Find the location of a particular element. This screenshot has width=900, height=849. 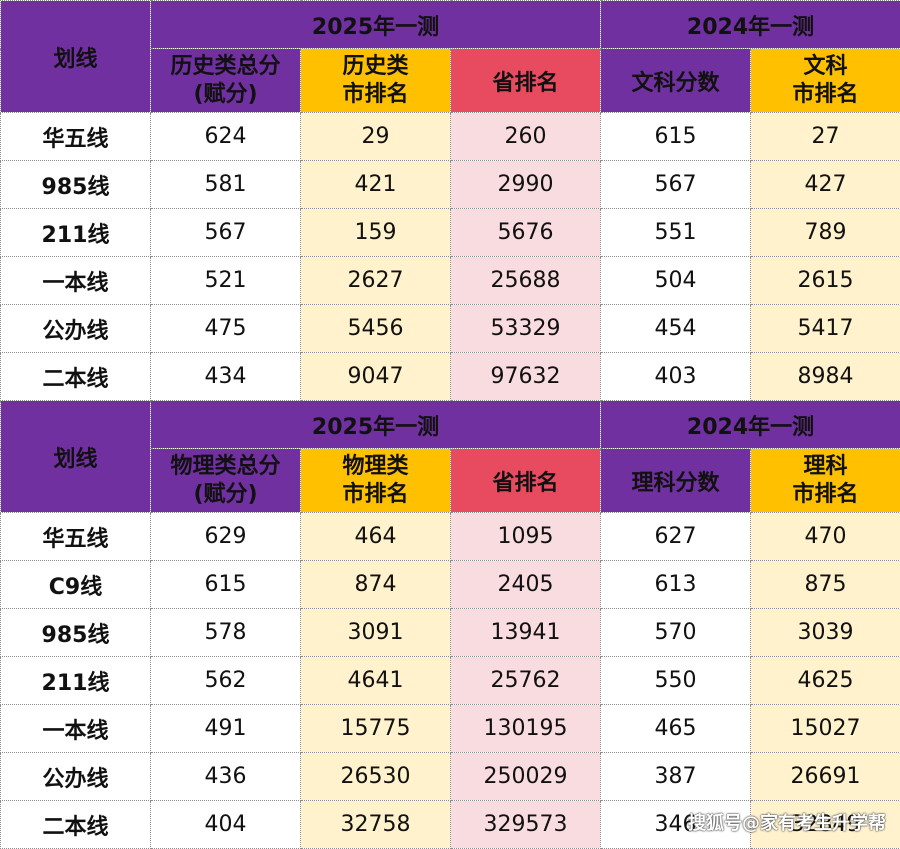

city-rank-2024-cell: 470 is located at coordinates (825, 537).